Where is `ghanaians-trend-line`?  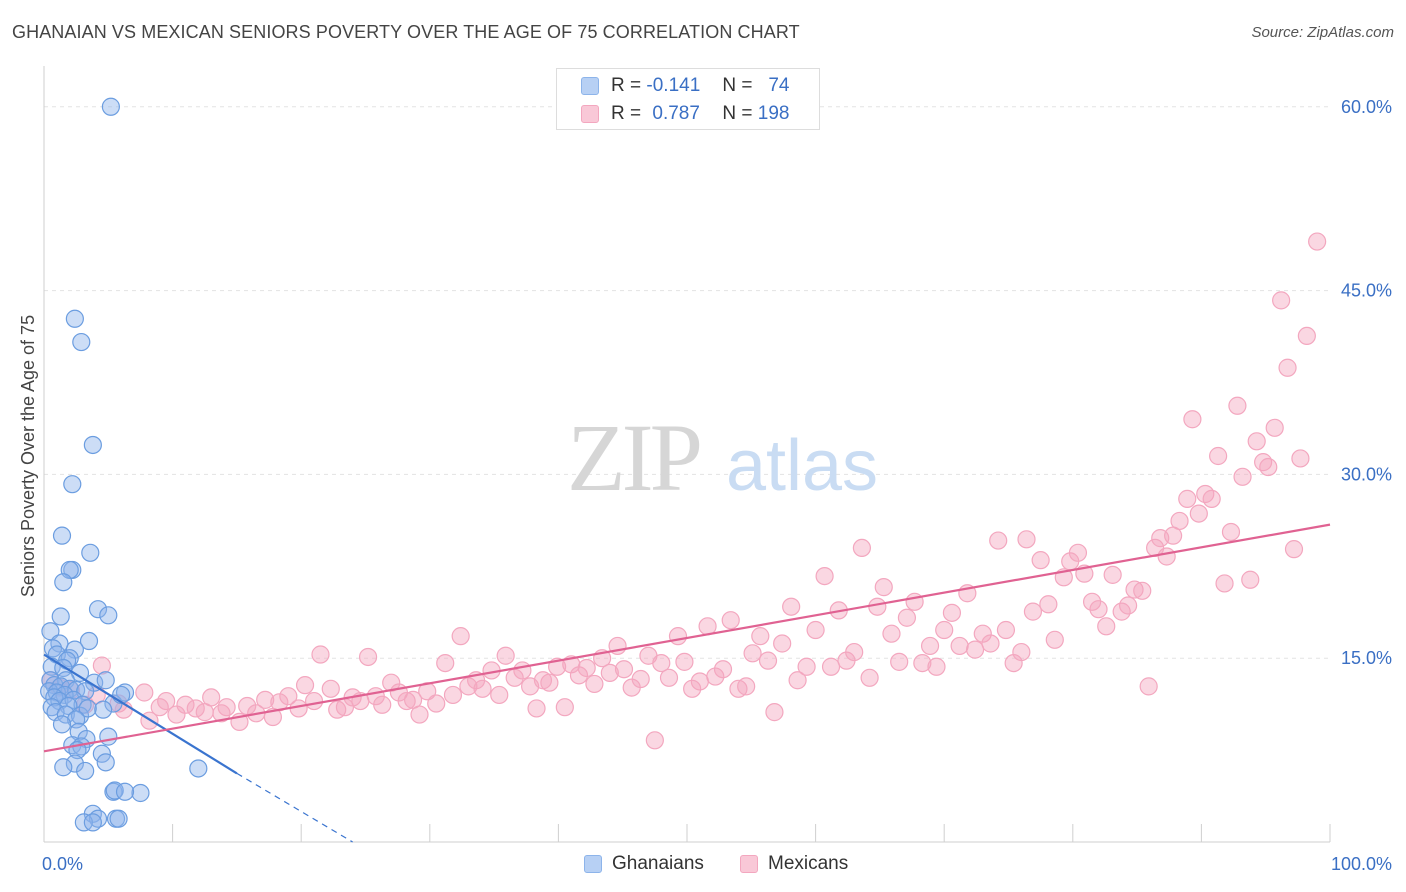
ghanaians-trend-line is located at coordinates (140, 714).